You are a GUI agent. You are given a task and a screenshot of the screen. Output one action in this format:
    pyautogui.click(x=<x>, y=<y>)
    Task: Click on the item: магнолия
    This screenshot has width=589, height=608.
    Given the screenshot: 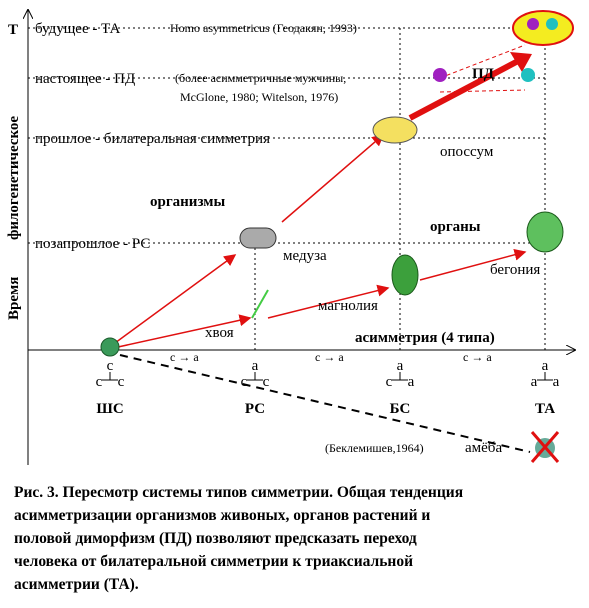 What is the action you would take?
    pyautogui.click(x=348, y=306)
    